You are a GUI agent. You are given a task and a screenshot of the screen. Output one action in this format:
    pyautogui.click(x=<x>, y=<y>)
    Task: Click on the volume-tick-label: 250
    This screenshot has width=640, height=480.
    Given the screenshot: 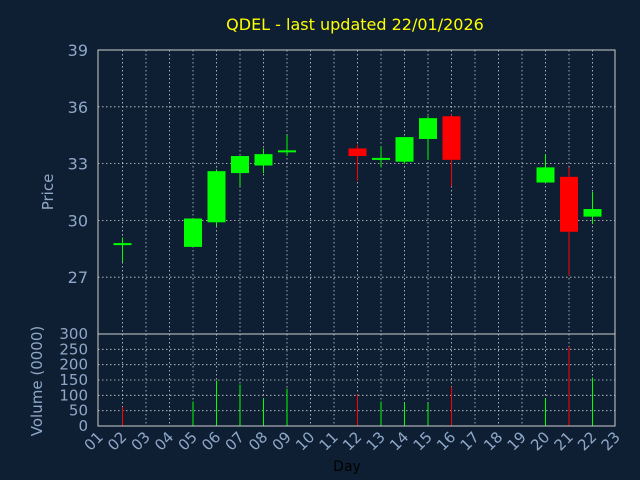 What is the action you would take?
    pyautogui.click(x=73, y=349)
    